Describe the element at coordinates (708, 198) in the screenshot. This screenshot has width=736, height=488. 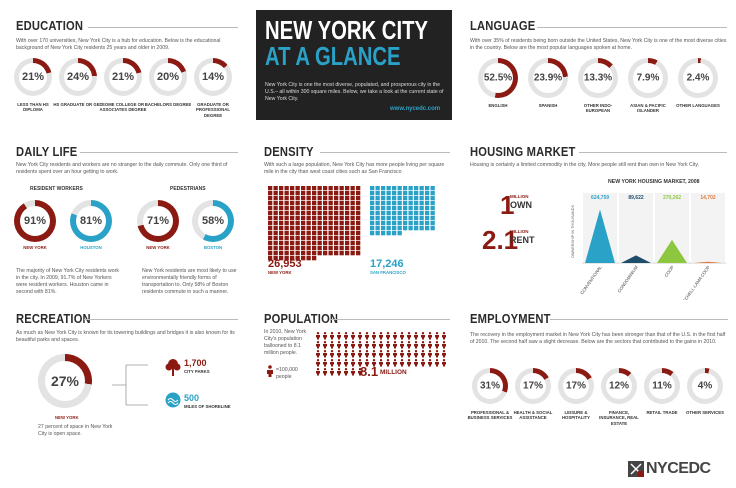
I see `chart-value-label: 14,702` at that location.